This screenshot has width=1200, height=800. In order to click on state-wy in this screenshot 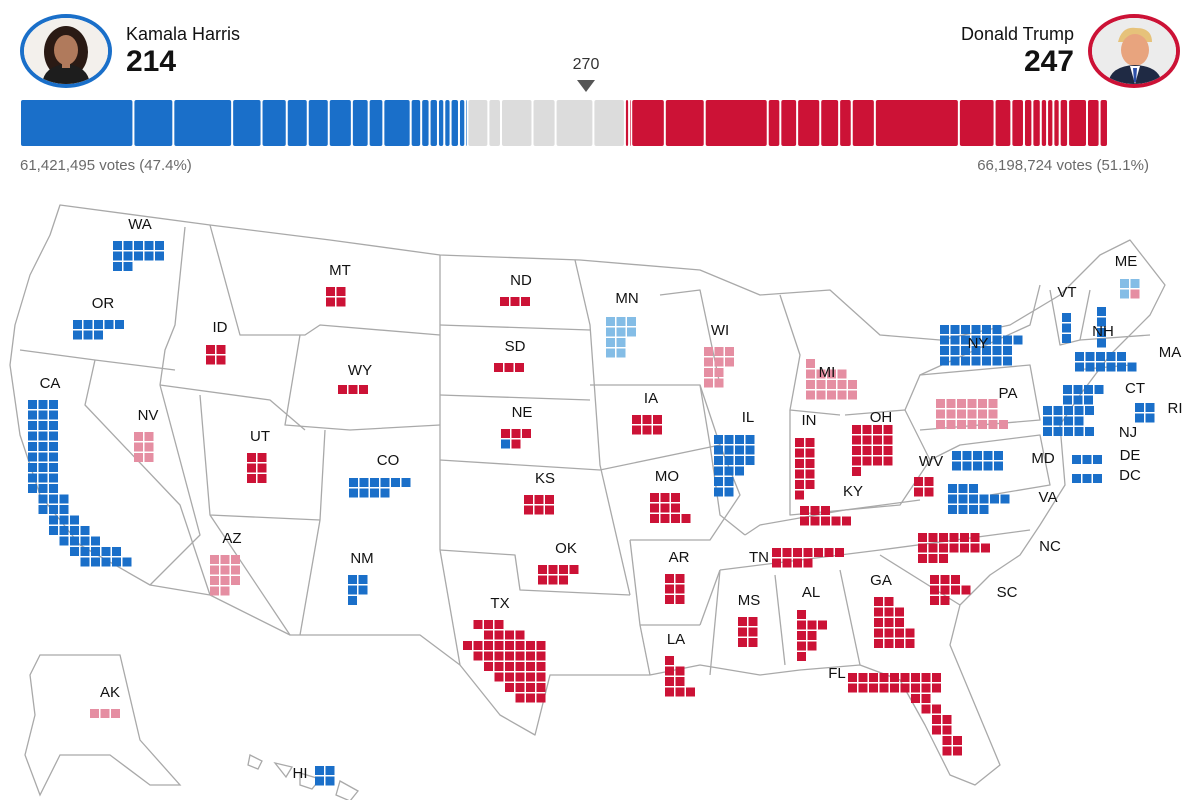, I will do `click(353, 389)`.